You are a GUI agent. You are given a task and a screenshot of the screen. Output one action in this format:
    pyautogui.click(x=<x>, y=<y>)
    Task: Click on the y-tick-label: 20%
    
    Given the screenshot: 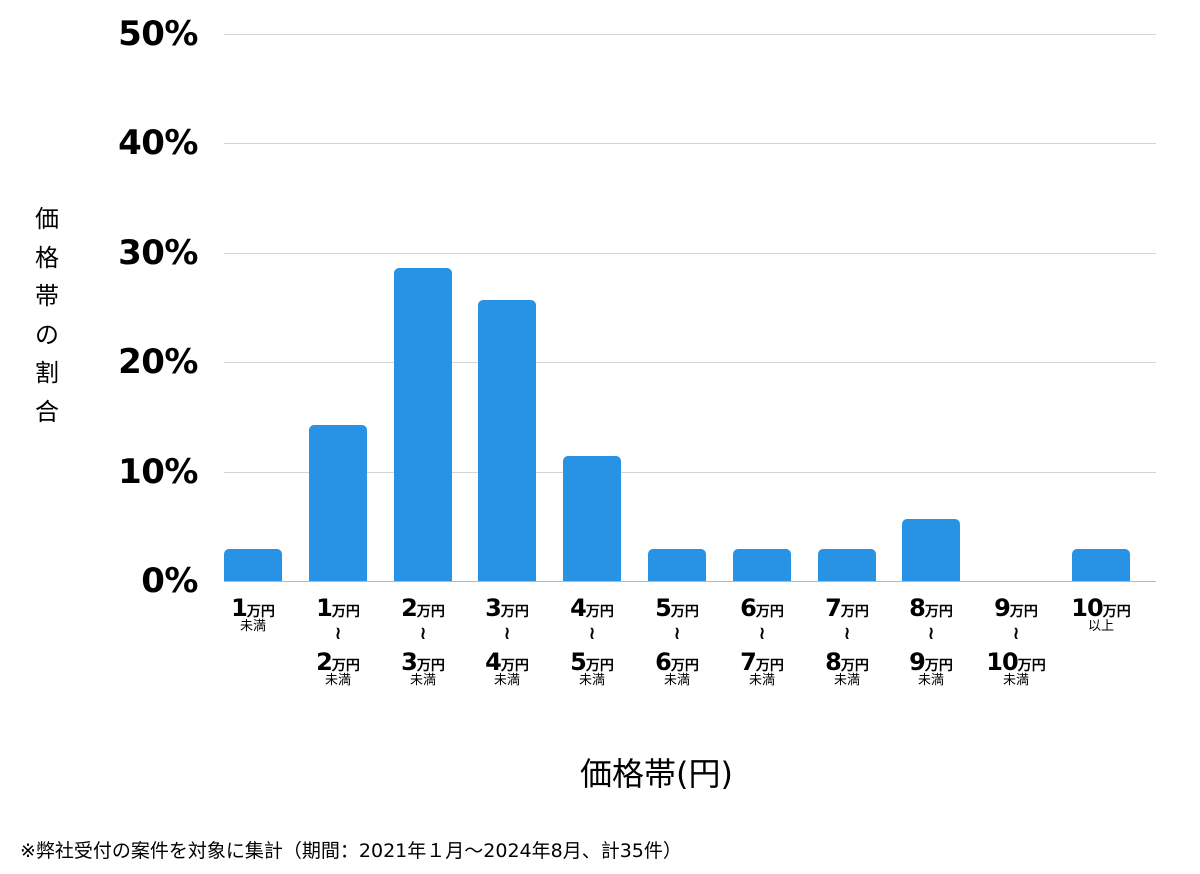 What is the action you would take?
    pyautogui.click(x=158, y=362)
    